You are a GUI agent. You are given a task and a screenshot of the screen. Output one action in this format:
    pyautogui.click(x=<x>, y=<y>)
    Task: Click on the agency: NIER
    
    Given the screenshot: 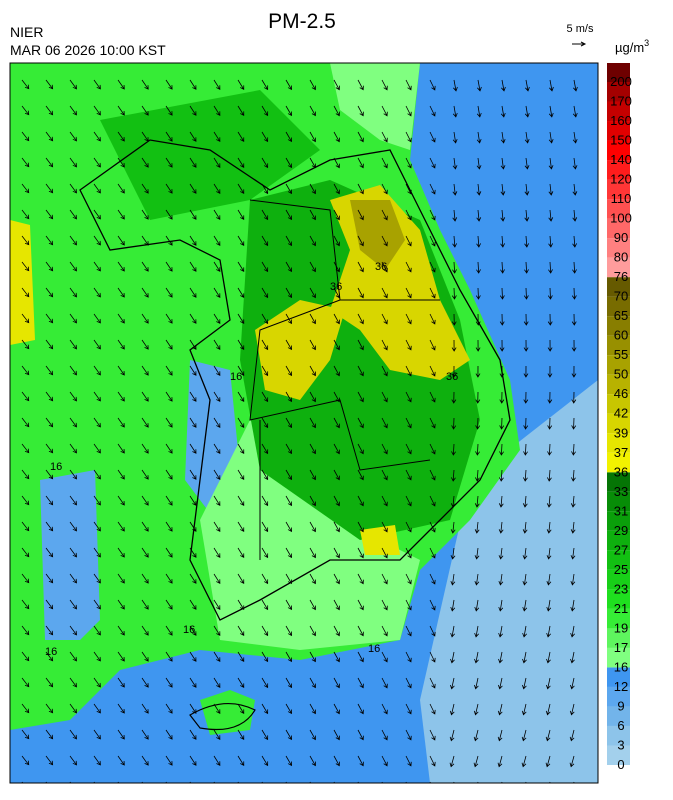 What is the action you would take?
    pyautogui.click(x=26, y=32)
    